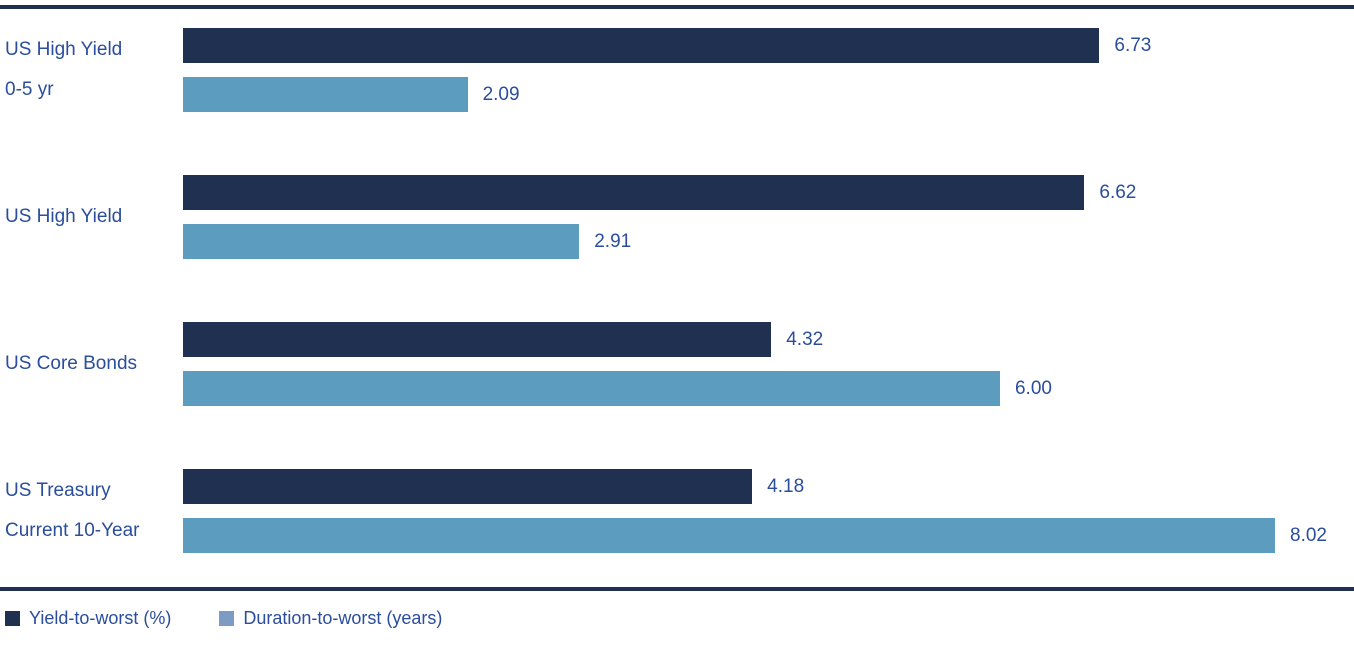 The image size is (1354, 646). I want to click on value-label: 8.02, so click(1308, 535).